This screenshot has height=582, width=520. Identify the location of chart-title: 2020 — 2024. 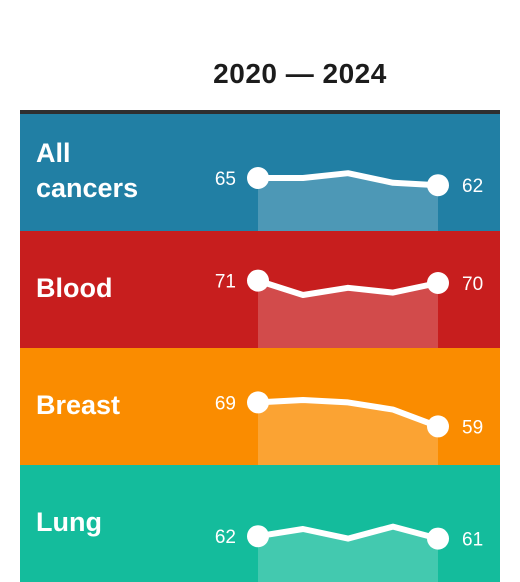
(300, 73).